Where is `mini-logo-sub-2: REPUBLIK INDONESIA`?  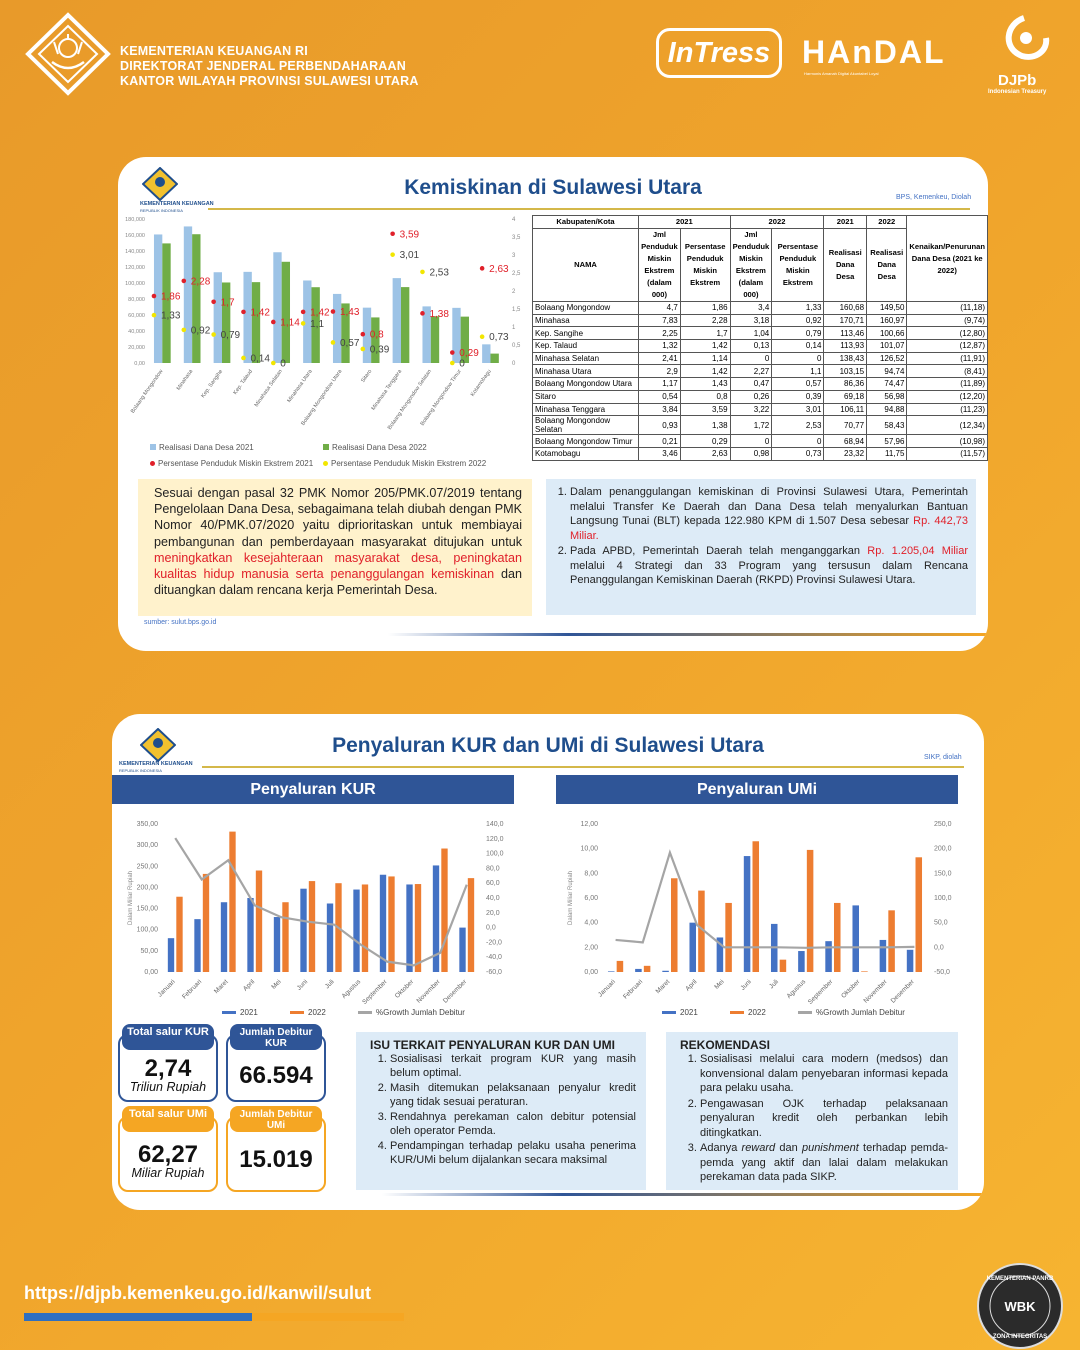
mini-logo-sub-2: REPUBLIK INDONESIA is located at coordinates (140, 770).